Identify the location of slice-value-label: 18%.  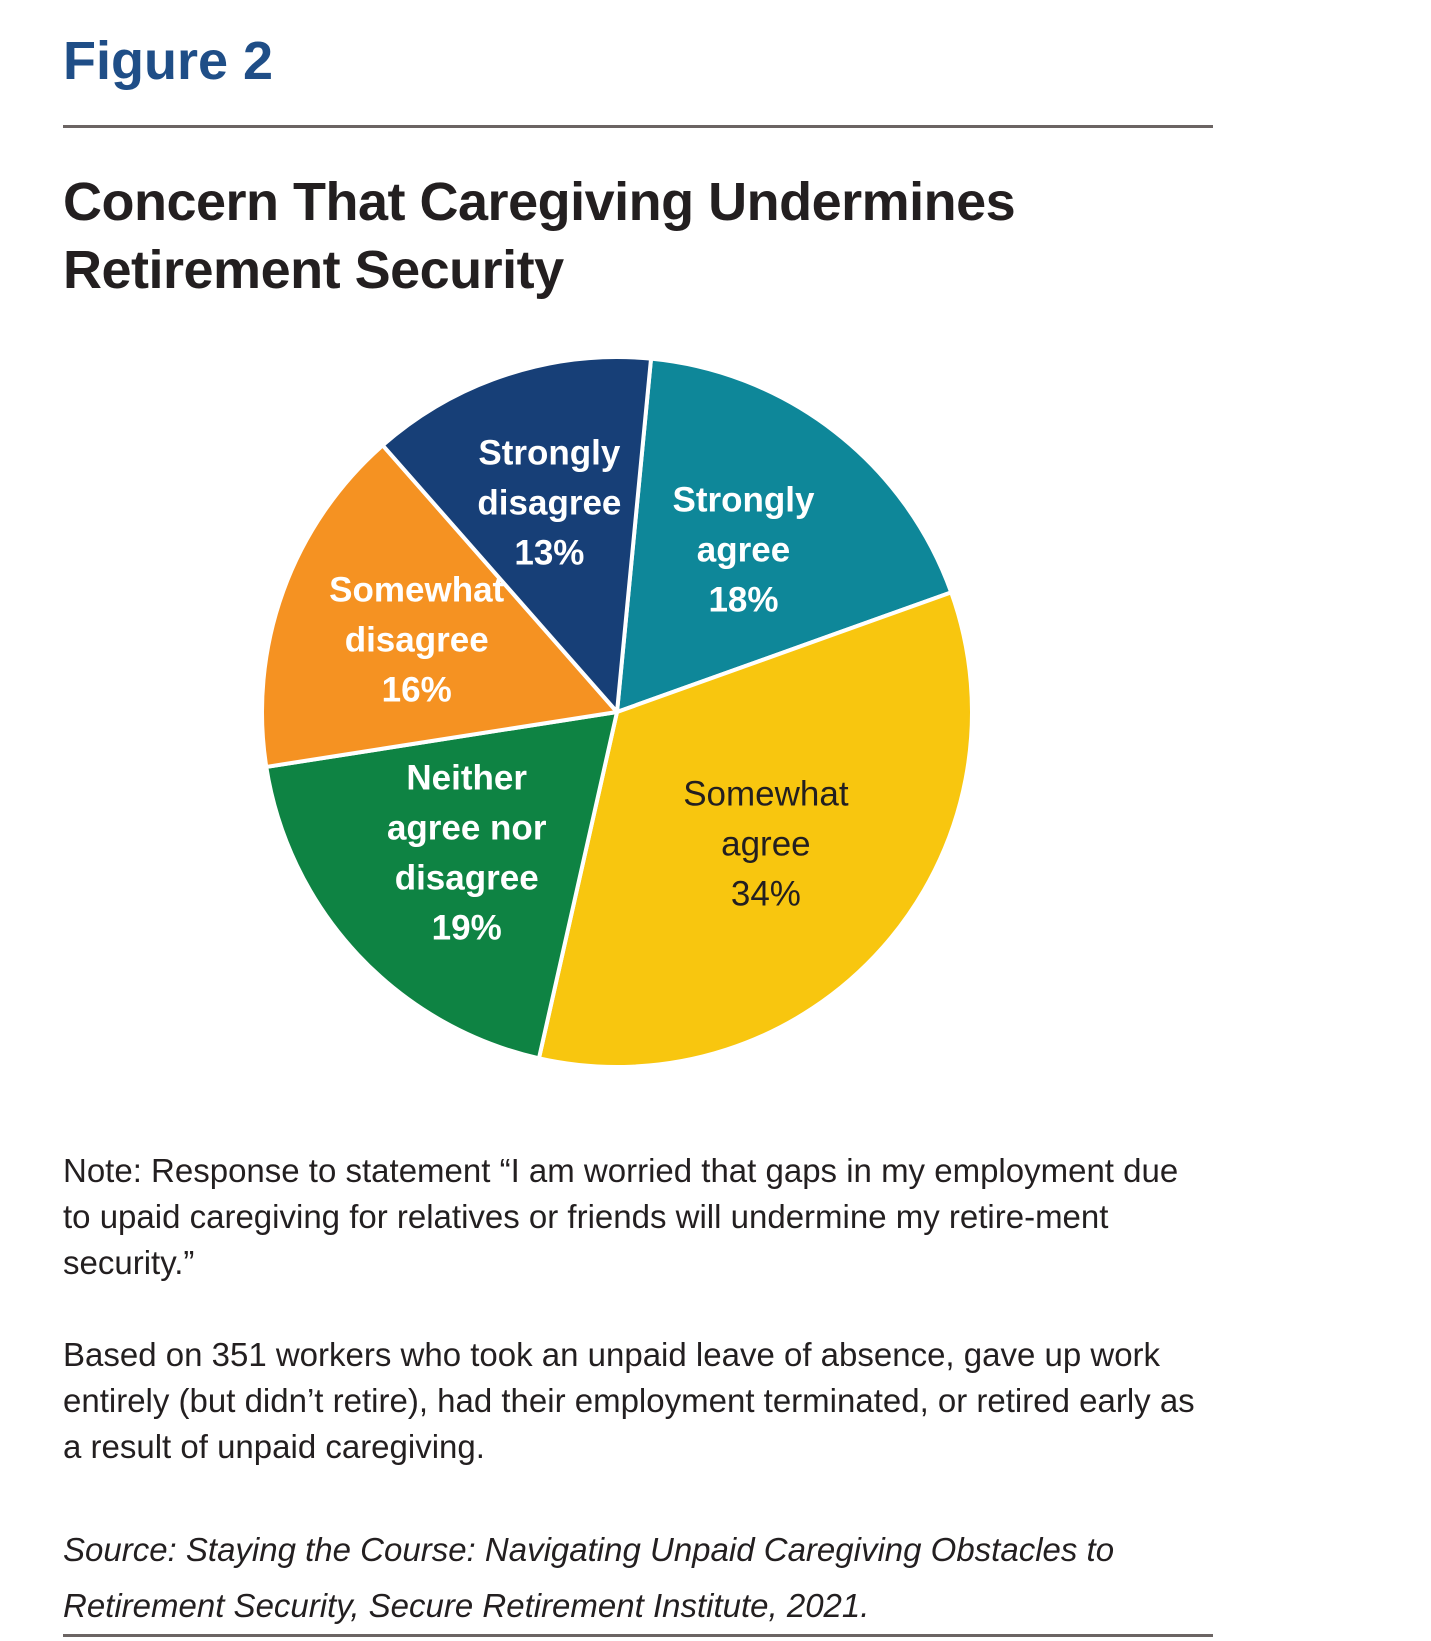
(743, 600).